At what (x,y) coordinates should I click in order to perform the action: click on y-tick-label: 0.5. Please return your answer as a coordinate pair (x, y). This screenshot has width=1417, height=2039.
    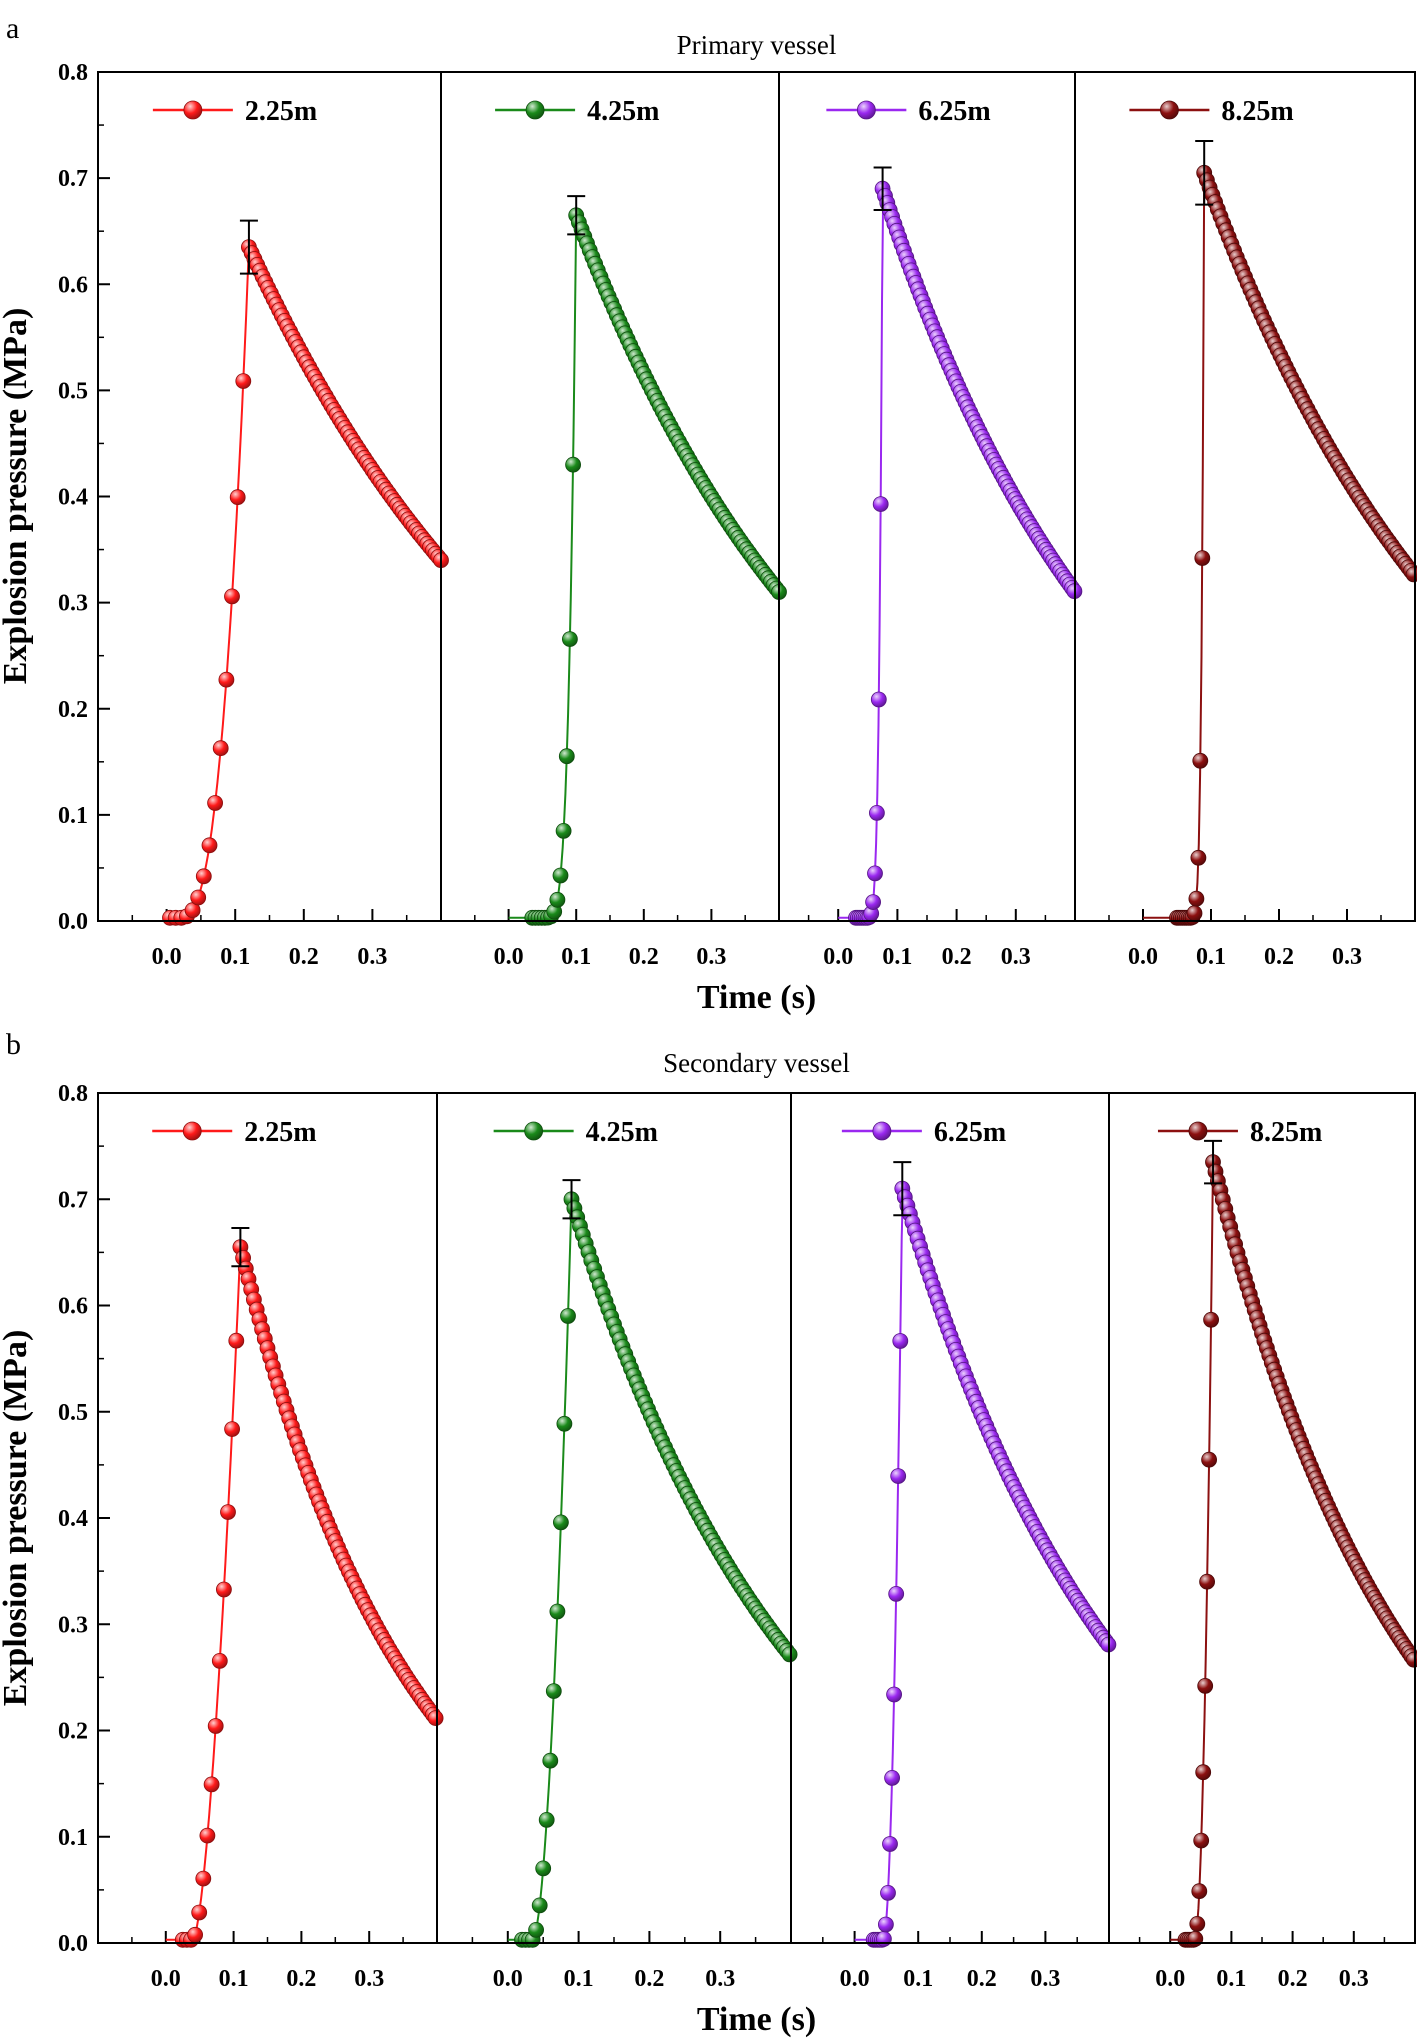
    Looking at the image, I should click on (73, 391).